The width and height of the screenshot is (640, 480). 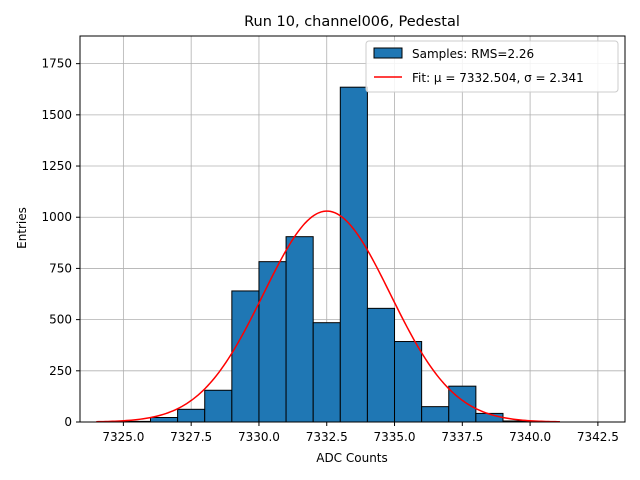 What do you see at coordinates (259, 437) in the screenshot?
I see `x-tick-label: 7330.0` at bounding box center [259, 437].